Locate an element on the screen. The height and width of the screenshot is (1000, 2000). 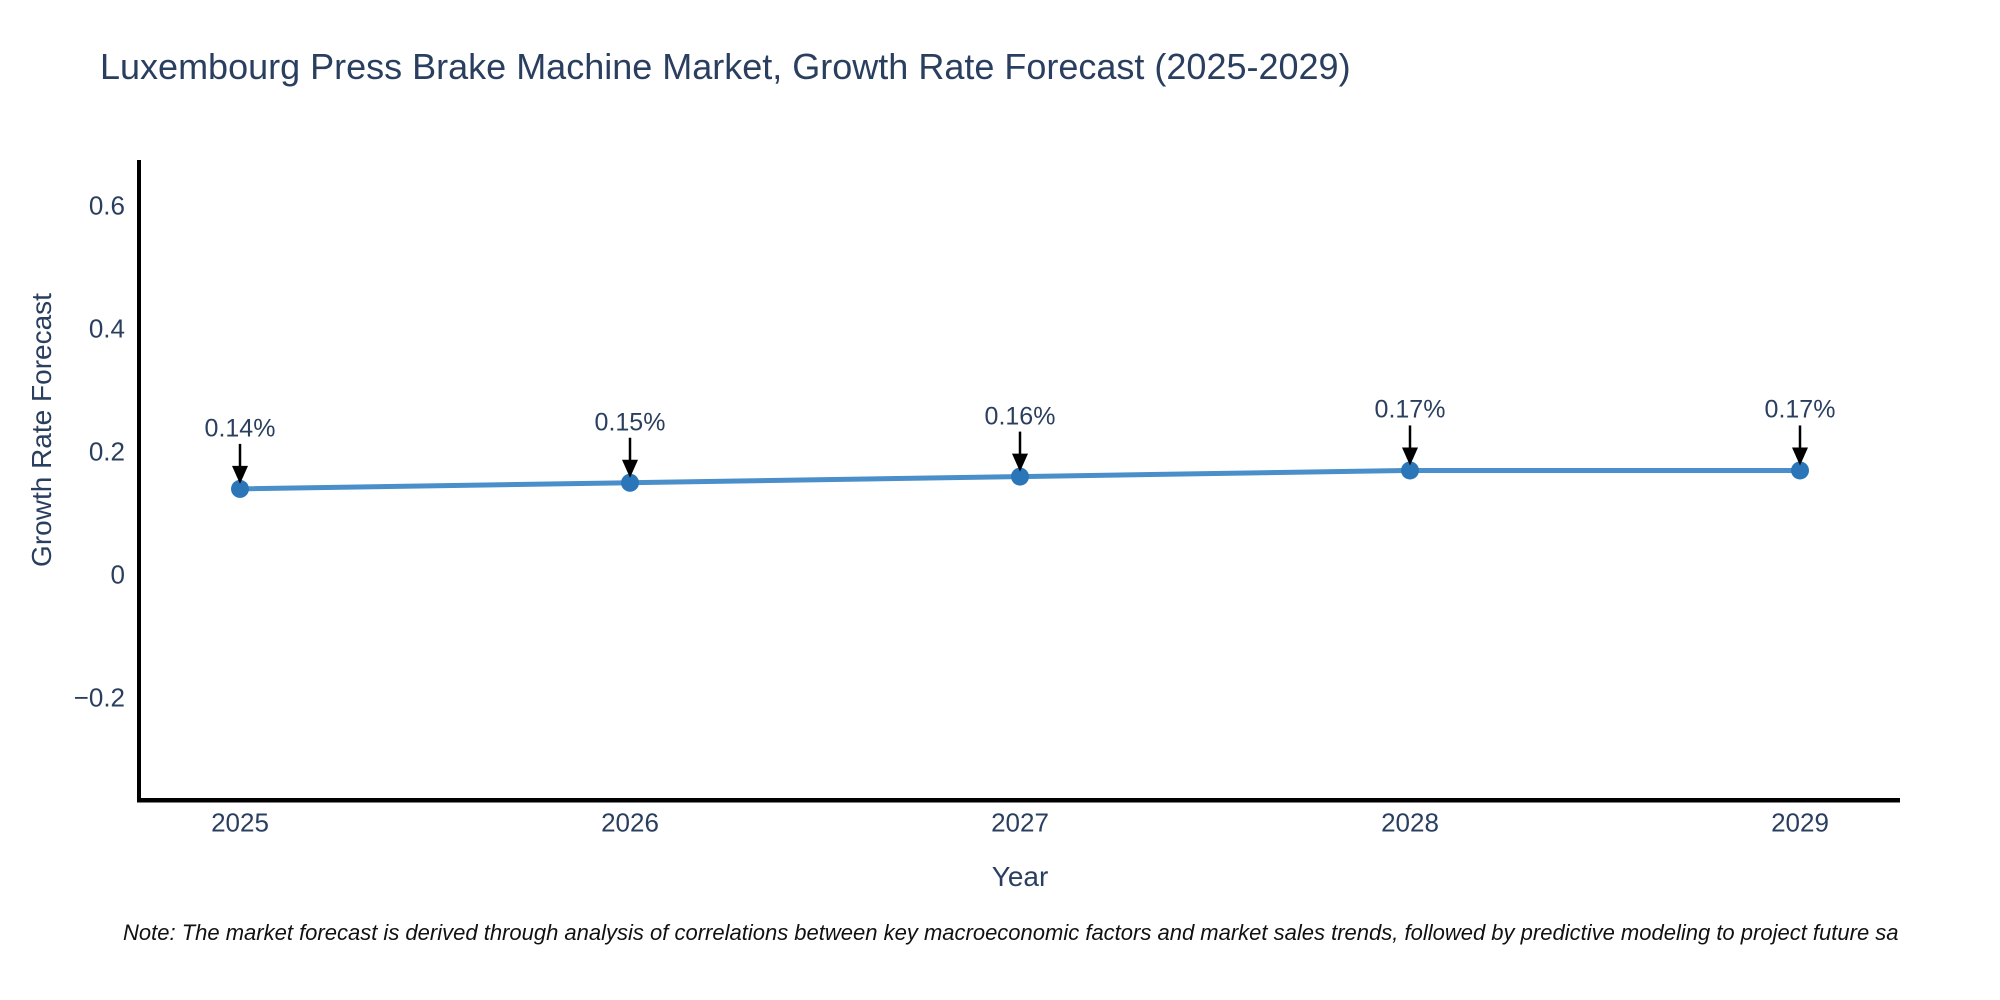
x-axis-label: Year is located at coordinates (1020, 876).